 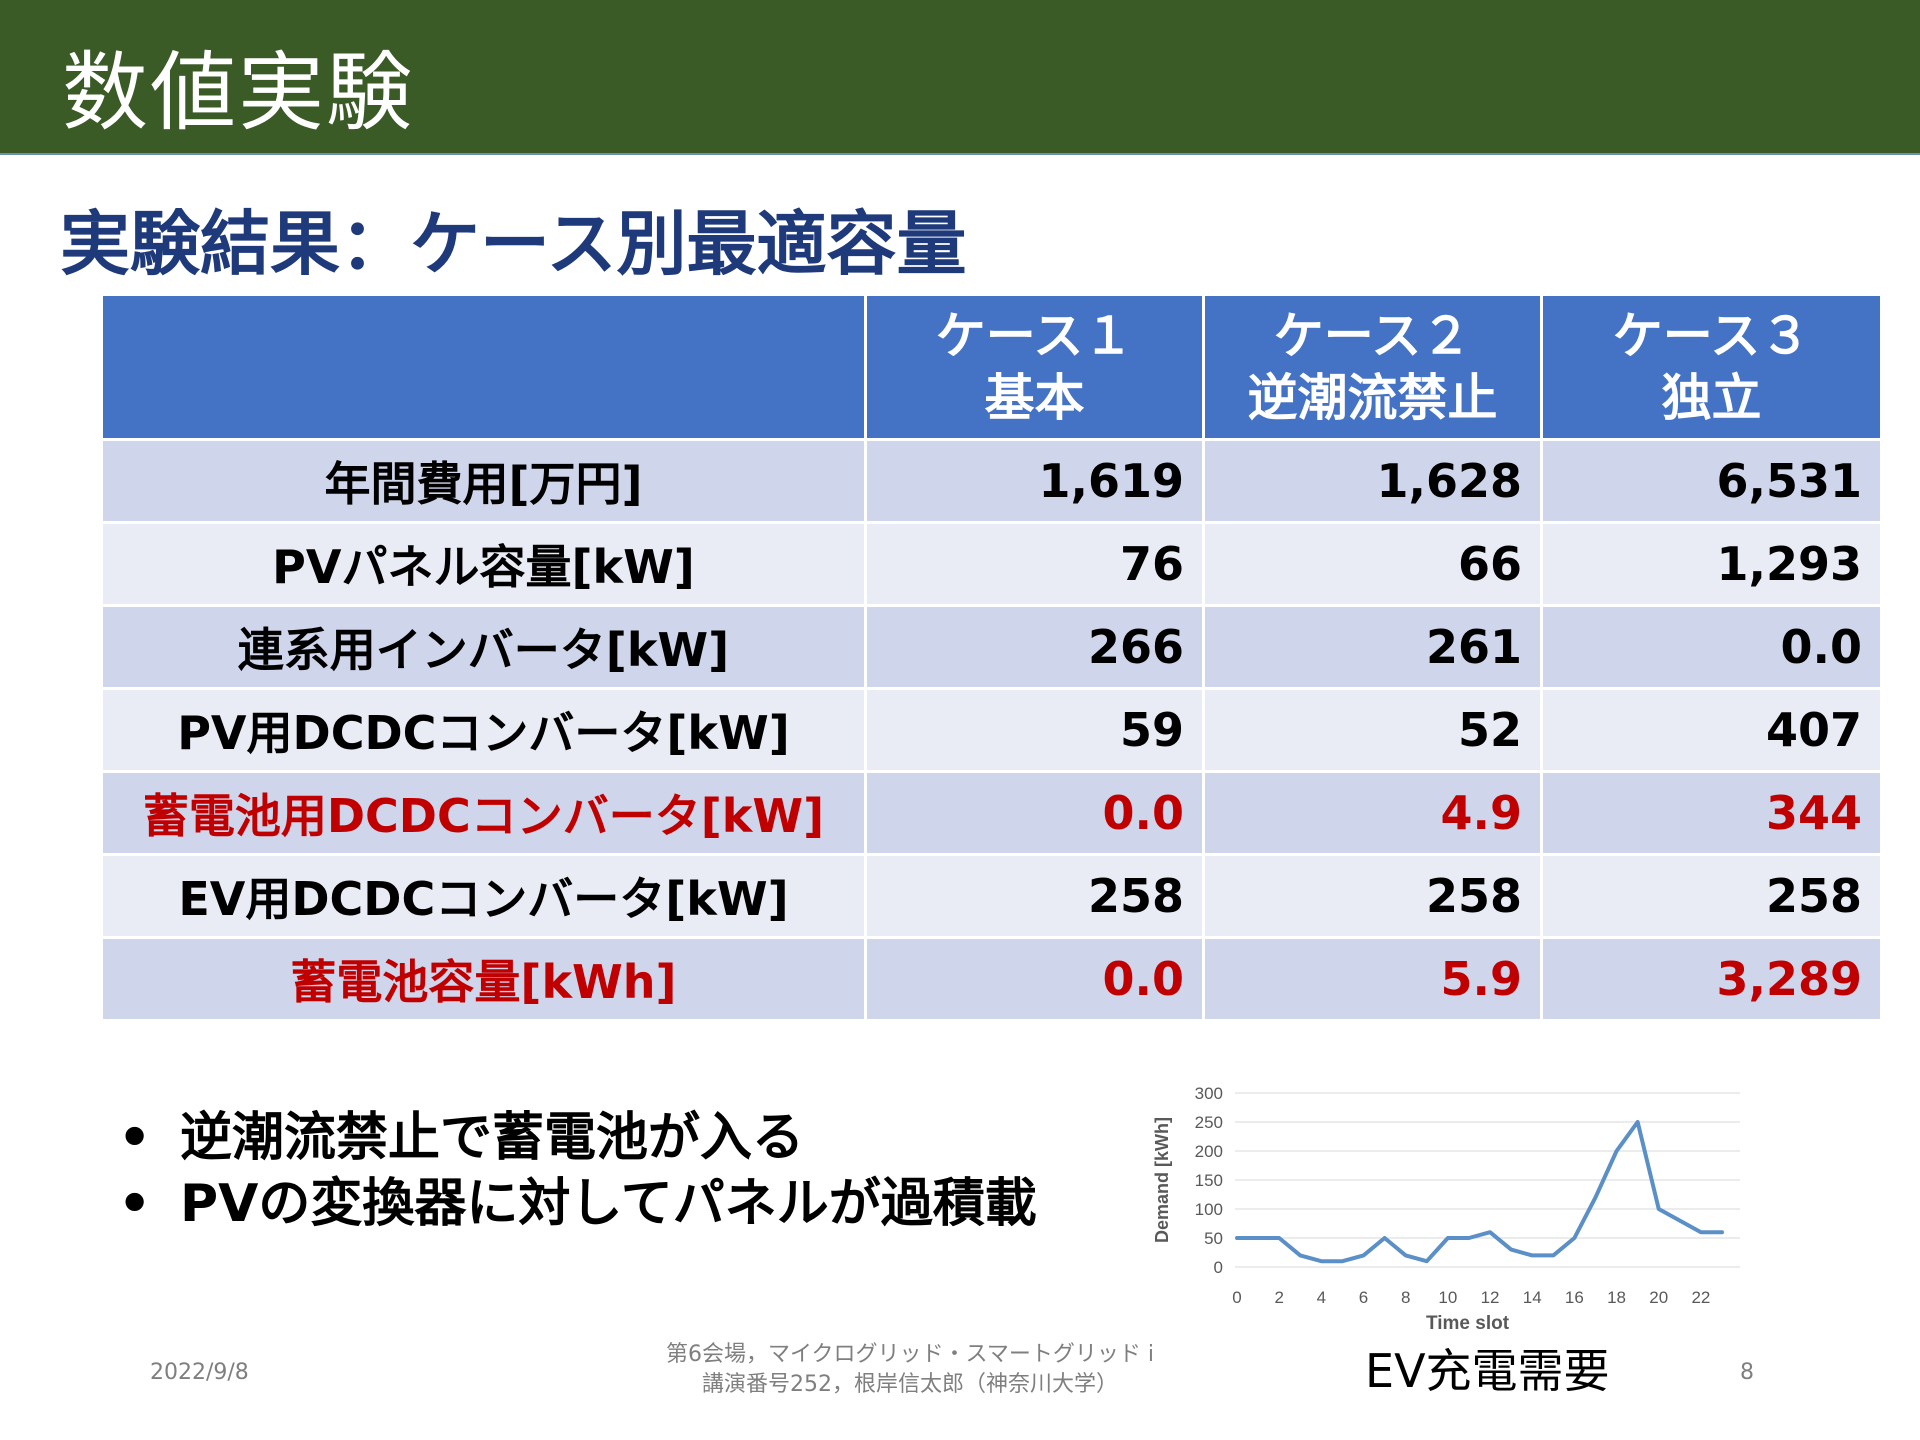 I want to click on table-row: PVパネル容量[kW] 76 66 1,293, so click(x=991, y=564).